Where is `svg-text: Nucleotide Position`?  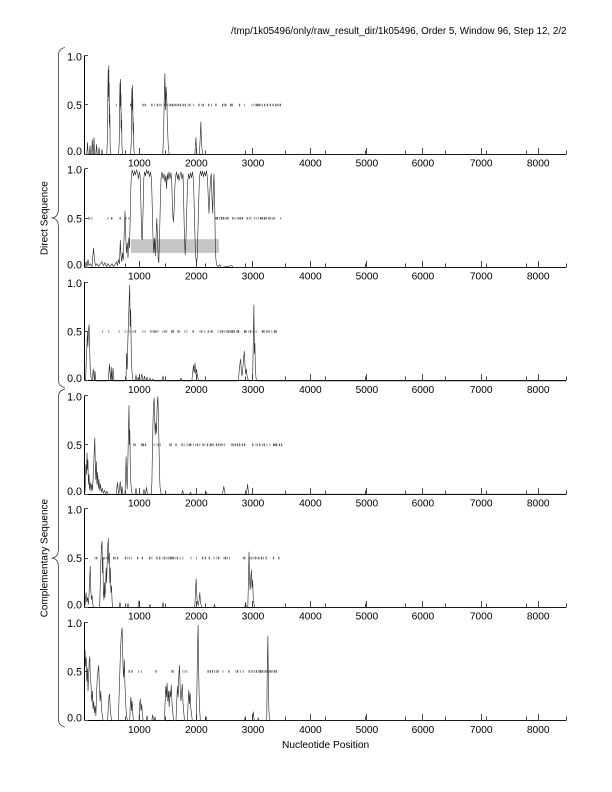 svg-text: Nucleotide Position is located at coordinates (325, 745).